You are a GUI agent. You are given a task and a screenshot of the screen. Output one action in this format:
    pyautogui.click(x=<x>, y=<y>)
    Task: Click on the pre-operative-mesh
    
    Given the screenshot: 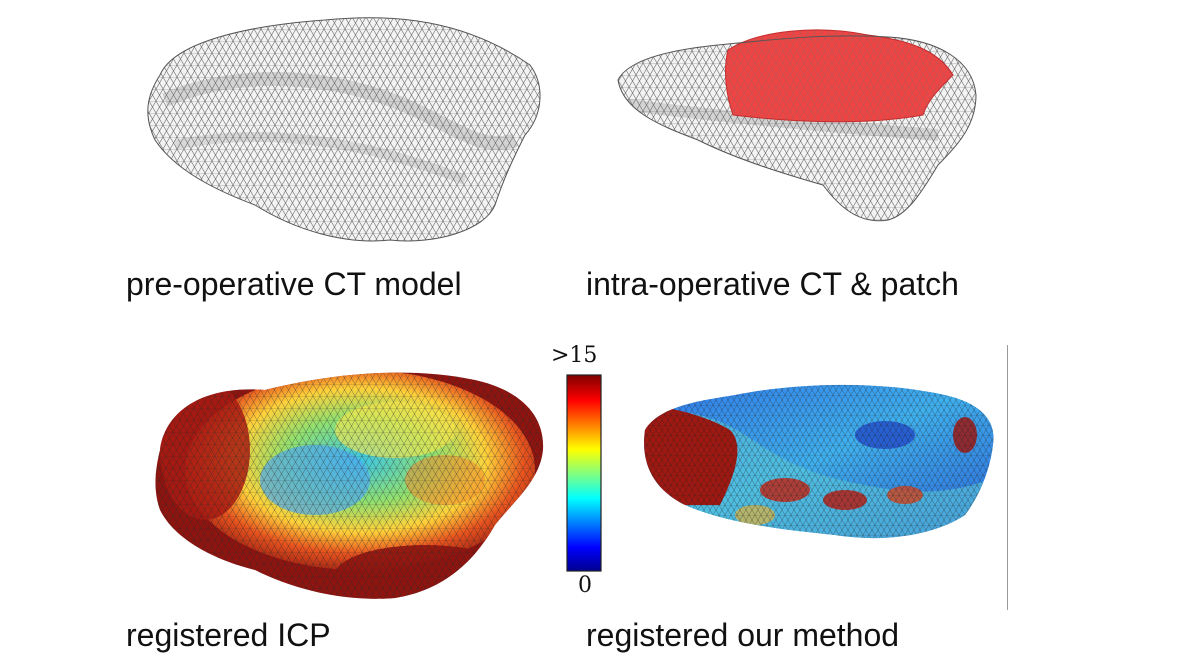 What is the action you would take?
    pyautogui.click(x=344, y=129)
    